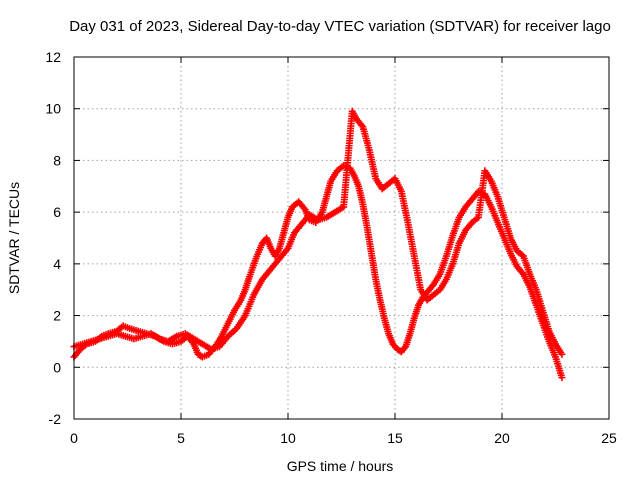  Describe the element at coordinates (53, 57) in the screenshot. I see `y-tick-label: 12` at that location.